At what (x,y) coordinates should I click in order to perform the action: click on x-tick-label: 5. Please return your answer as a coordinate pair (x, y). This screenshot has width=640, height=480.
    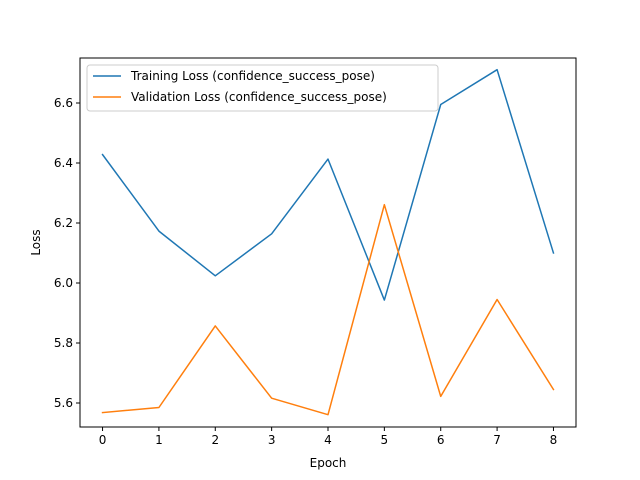
    Looking at the image, I should click on (385, 440).